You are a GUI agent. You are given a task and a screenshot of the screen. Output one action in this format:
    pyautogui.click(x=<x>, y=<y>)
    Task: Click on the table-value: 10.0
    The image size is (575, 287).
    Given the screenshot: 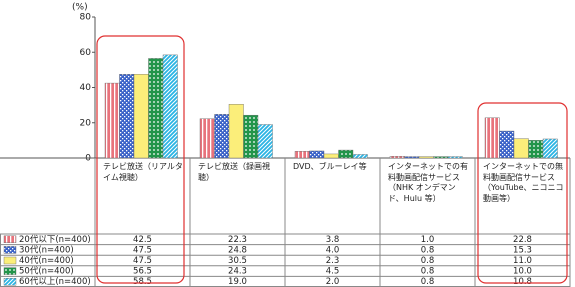 What is the action you would take?
    pyautogui.click(x=522, y=272)
    